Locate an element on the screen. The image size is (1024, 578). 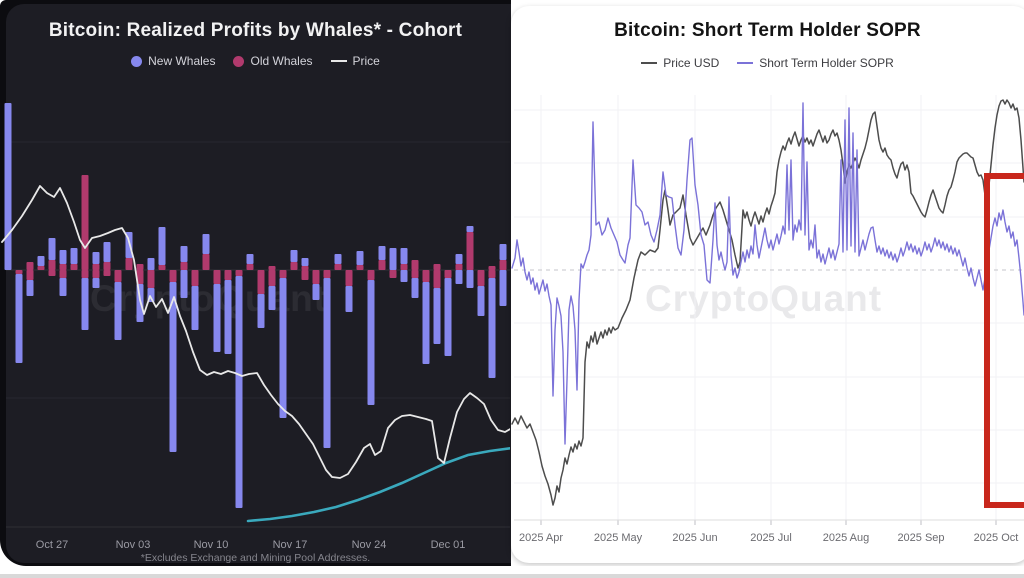
right-chart-title: Bitcoin: Short Term Holder SOPR is located at coordinates (767, 30).